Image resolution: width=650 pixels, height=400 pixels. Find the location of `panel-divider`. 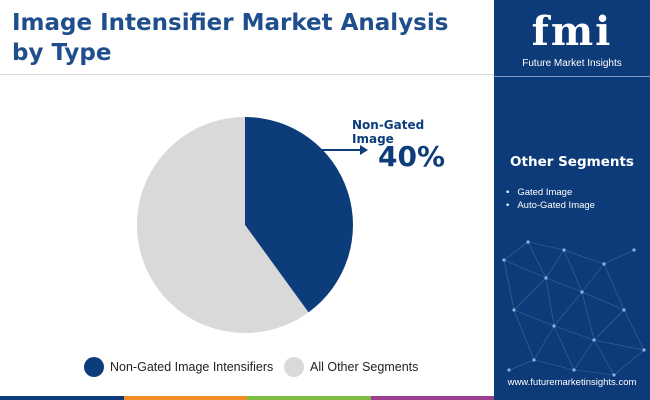

panel-divider is located at coordinates (572, 76).